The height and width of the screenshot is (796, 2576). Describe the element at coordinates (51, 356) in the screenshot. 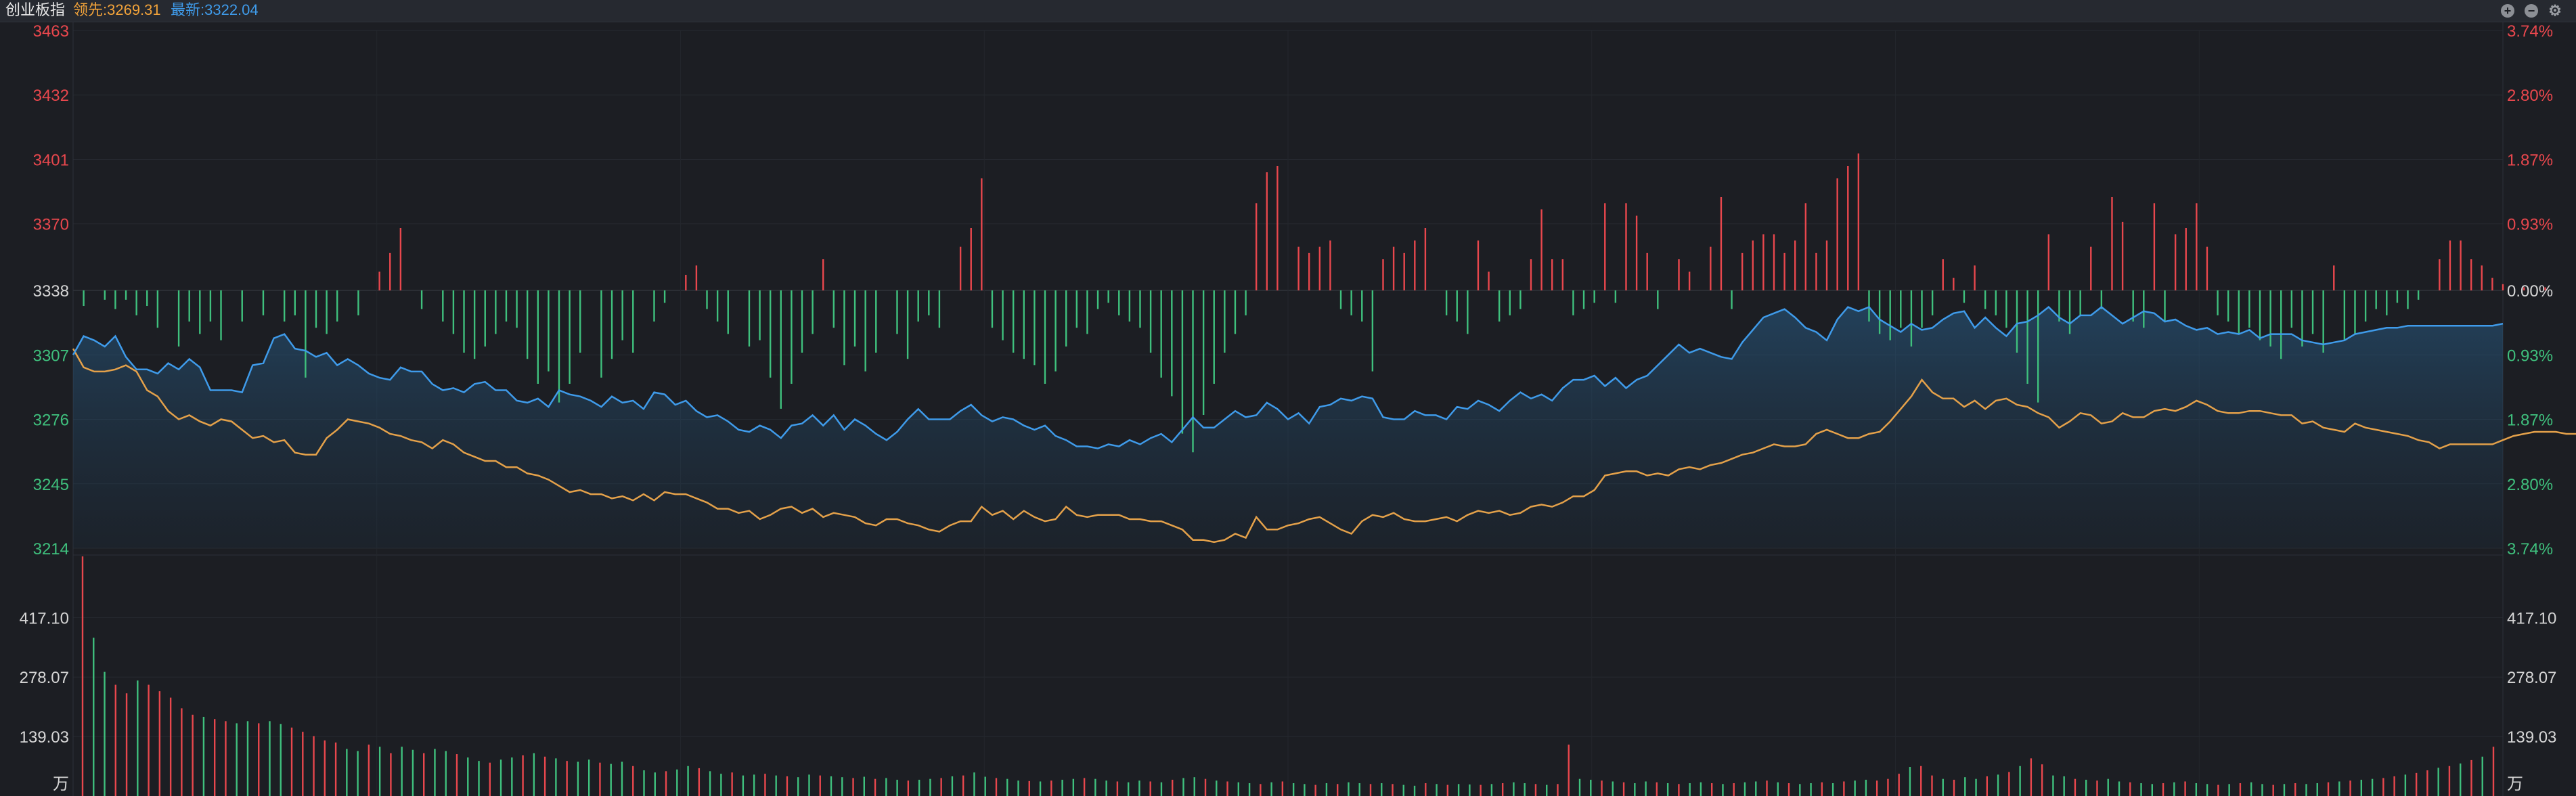

I see `left-price-tick-label: 3307` at that location.